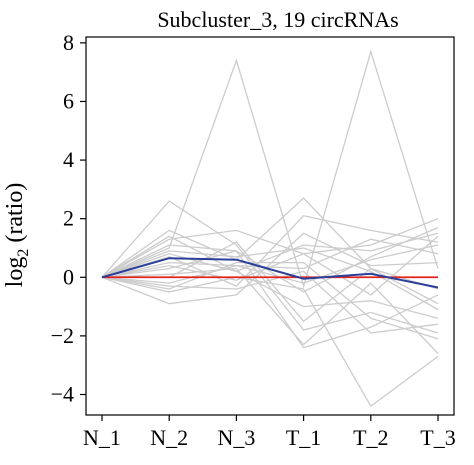 The image size is (474, 465). I want to click on x-tick-label: T_3, so click(437, 437).